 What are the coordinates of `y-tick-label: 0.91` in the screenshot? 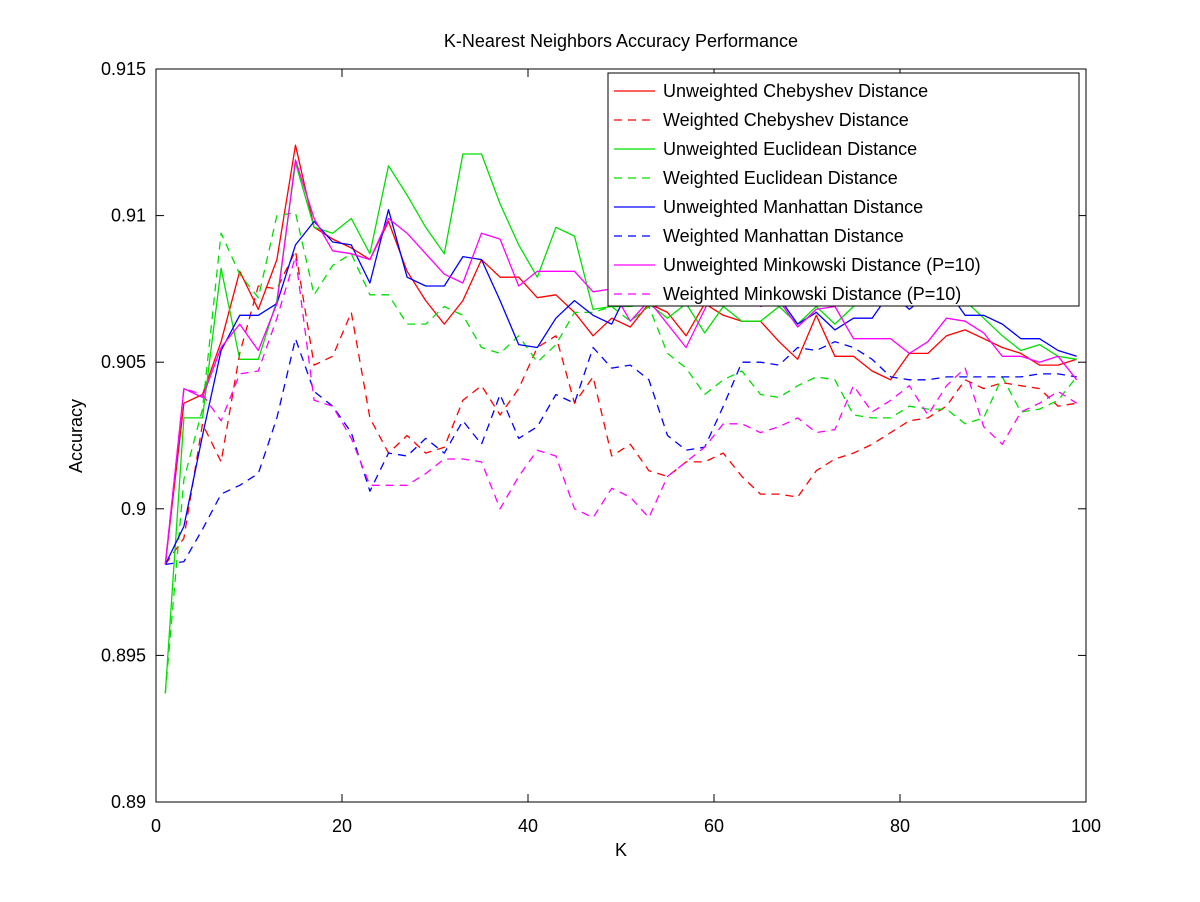 It's located at (128, 216).